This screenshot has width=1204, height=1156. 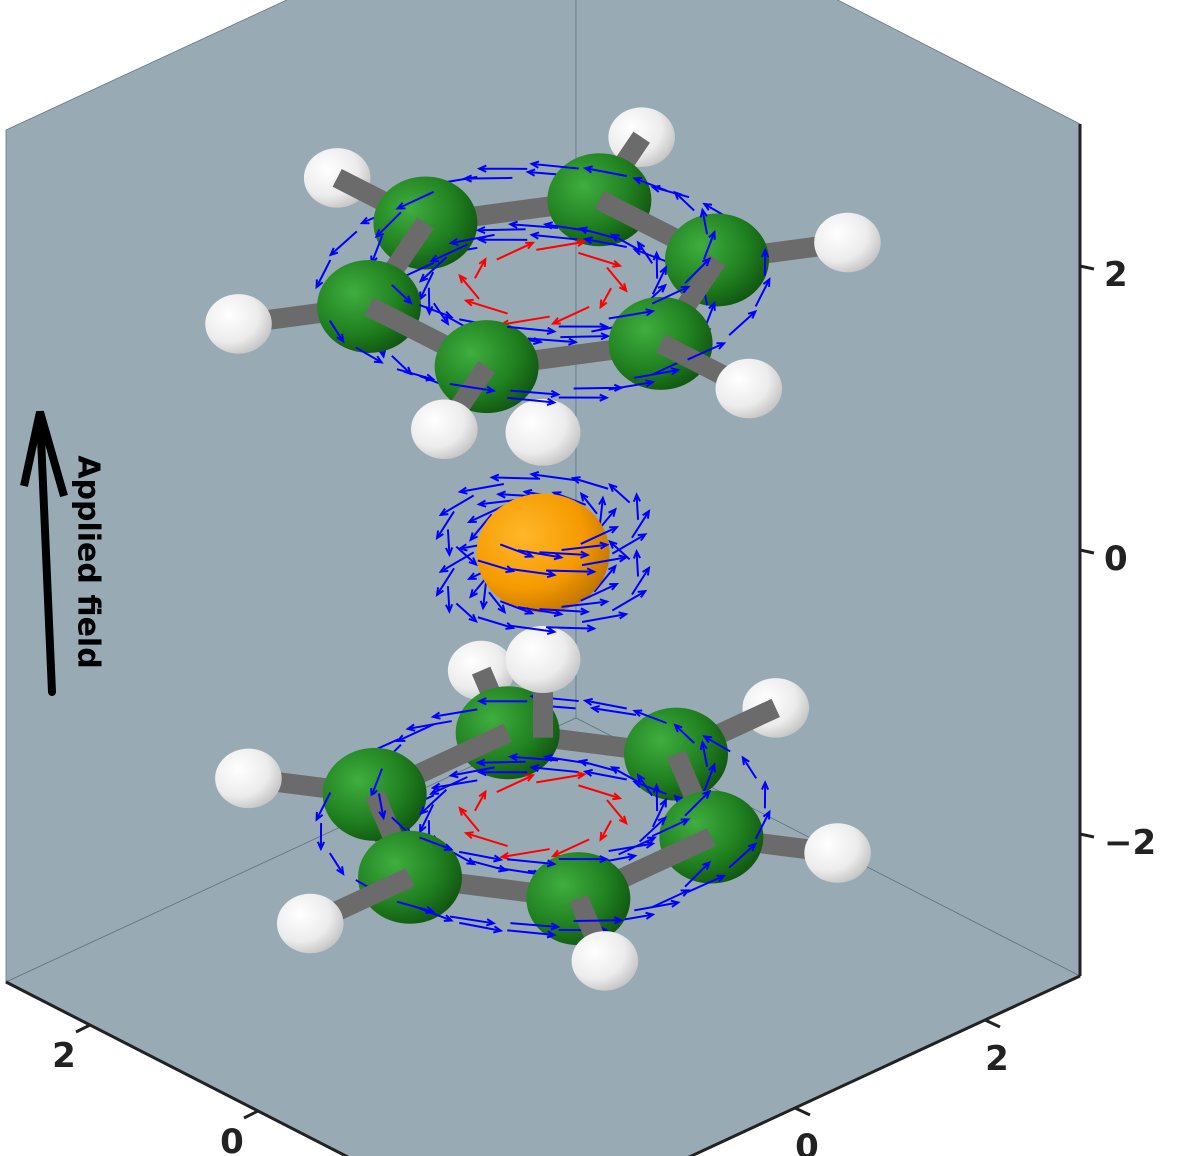 I want to click on x-tick, so click(x=251, y=1114).